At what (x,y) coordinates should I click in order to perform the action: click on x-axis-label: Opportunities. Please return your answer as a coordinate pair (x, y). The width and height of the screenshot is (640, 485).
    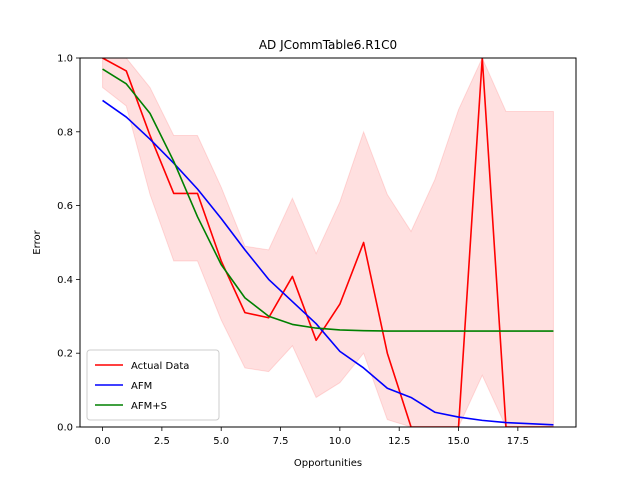
    Looking at the image, I should click on (328, 463).